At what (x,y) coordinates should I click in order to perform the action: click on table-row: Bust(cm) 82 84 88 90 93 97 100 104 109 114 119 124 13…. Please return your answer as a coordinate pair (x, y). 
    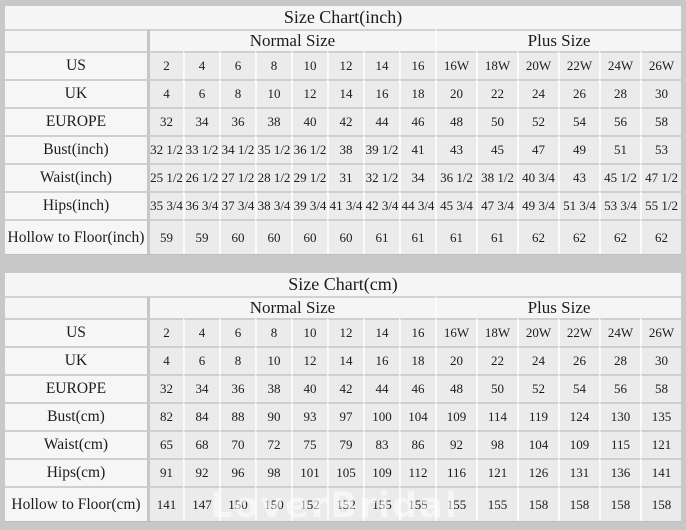
    Looking at the image, I should click on (343, 416).